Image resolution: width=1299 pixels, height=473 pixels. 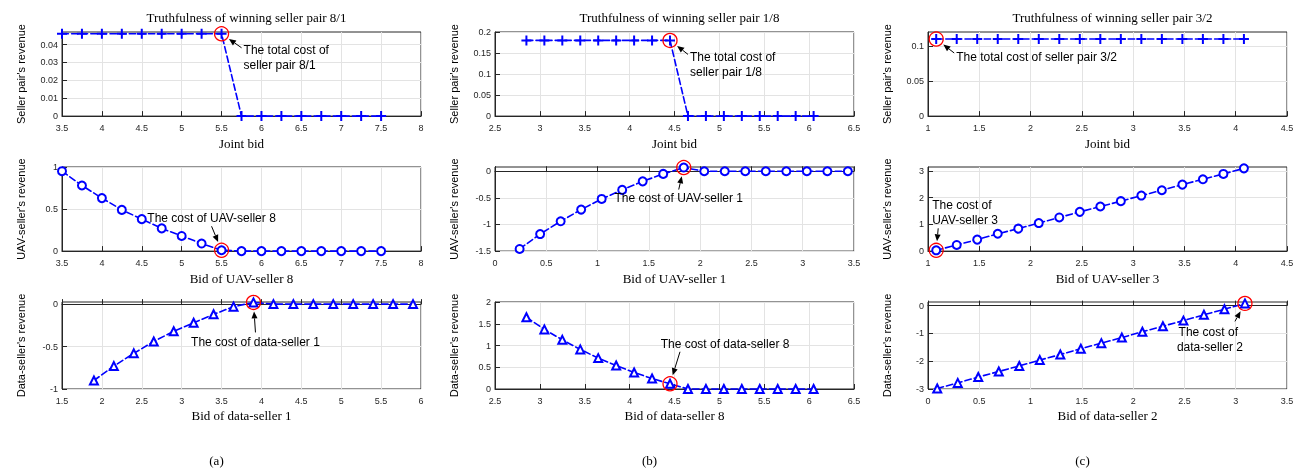 I want to click on x-axis-title: Bid of UAV-seller 3, so click(x=1107, y=278).